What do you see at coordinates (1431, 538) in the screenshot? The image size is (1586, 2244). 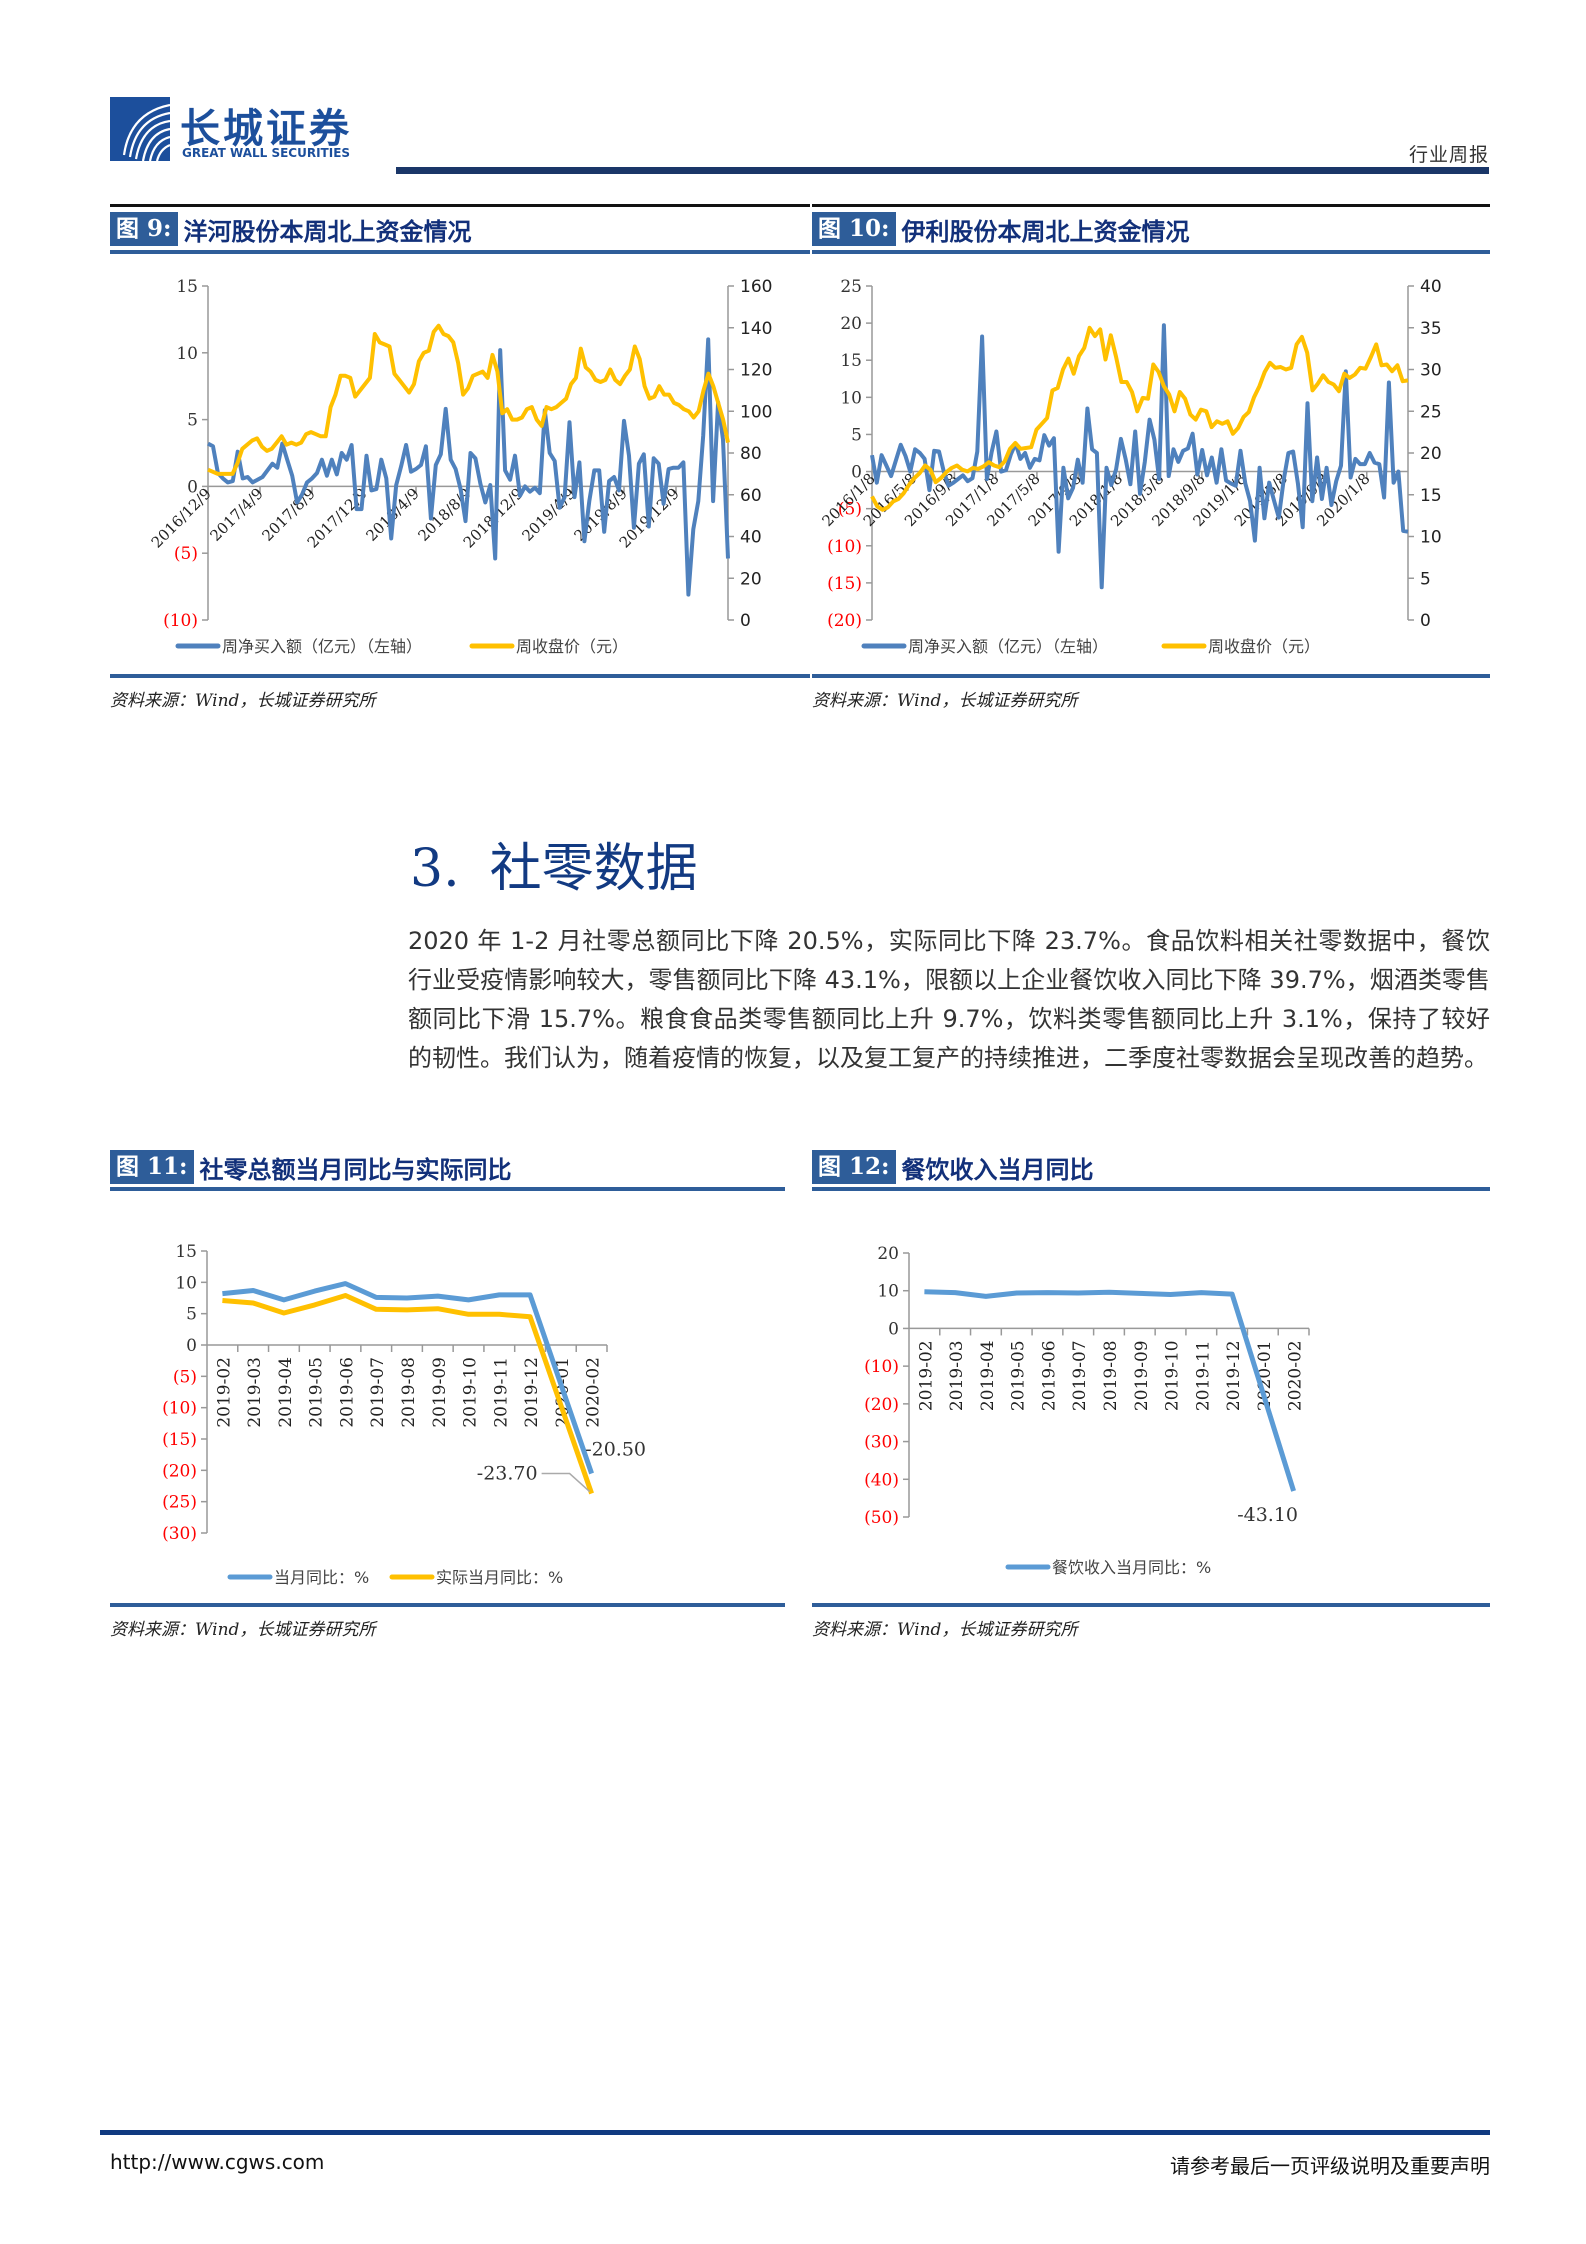 I see `svg-text: 10` at bounding box center [1431, 538].